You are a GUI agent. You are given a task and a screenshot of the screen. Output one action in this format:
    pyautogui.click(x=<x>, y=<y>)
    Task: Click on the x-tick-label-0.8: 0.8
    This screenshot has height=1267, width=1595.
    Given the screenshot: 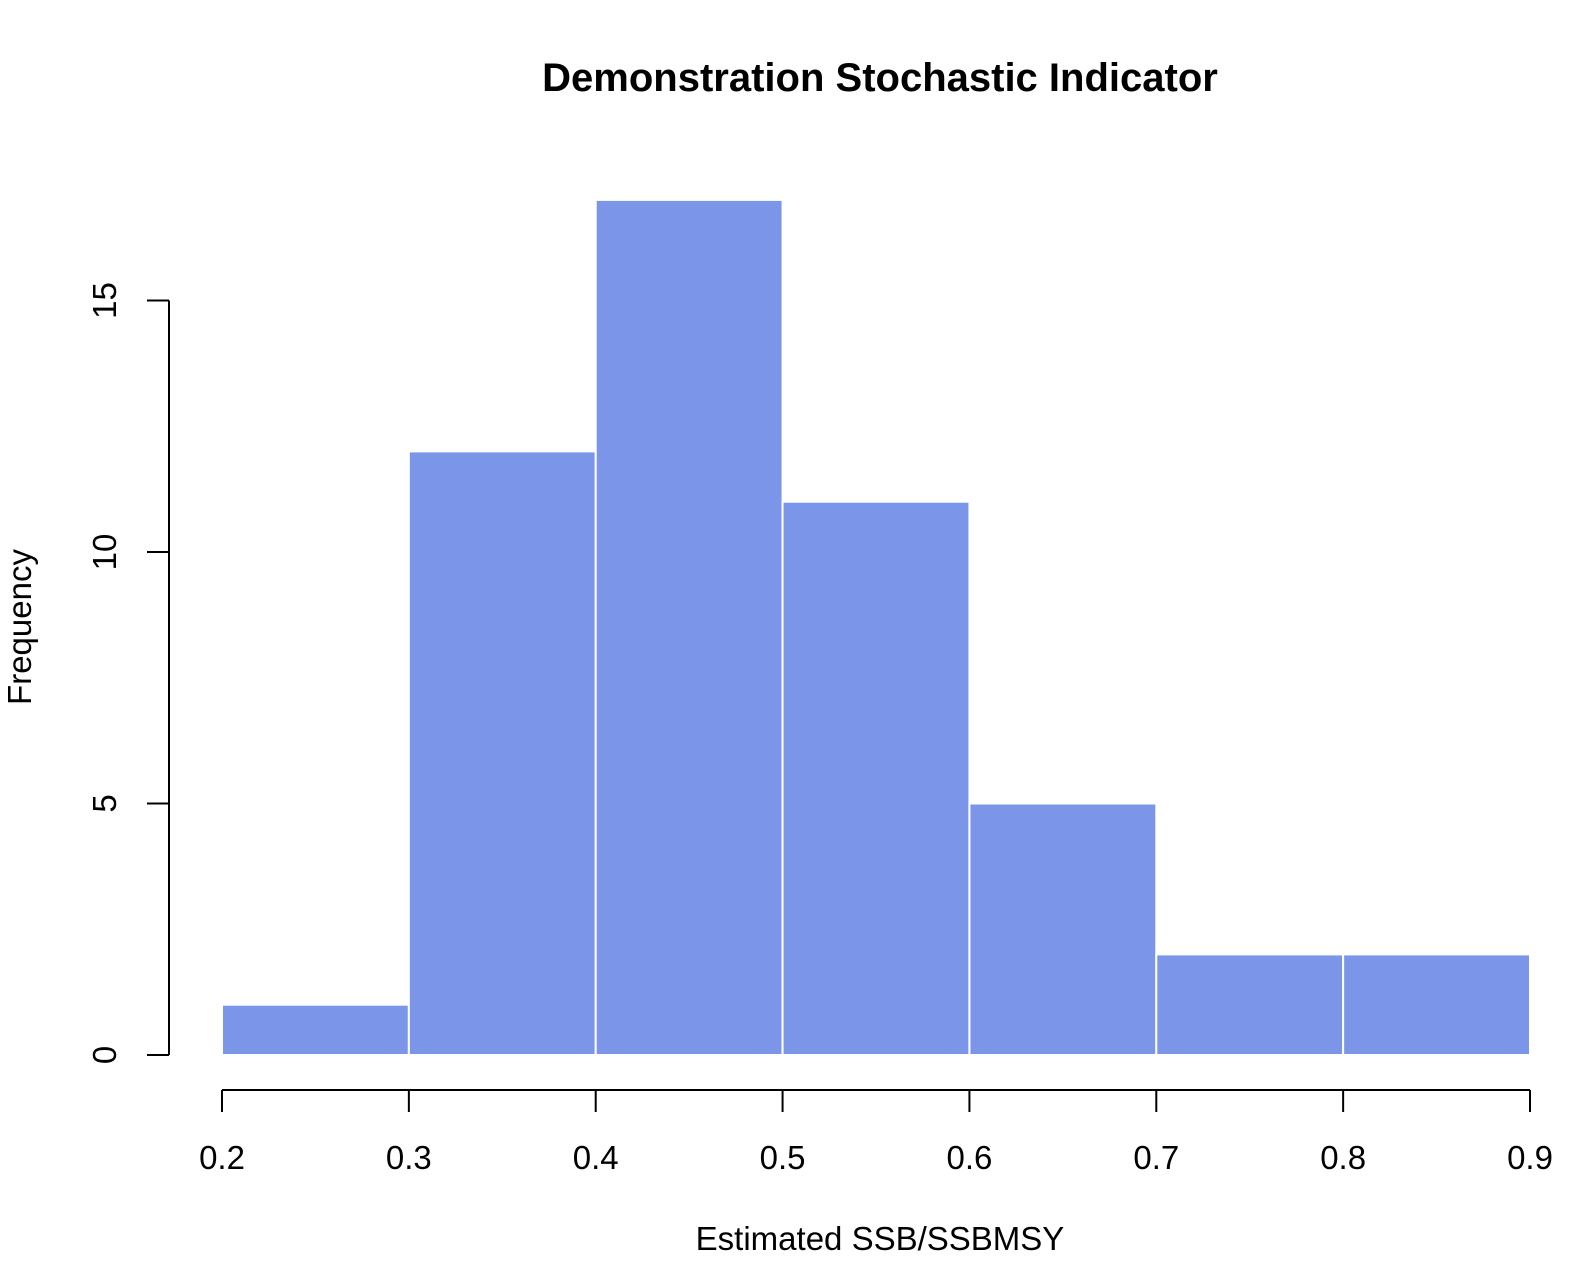 What is the action you would take?
    pyautogui.click(x=1343, y=1157)
    